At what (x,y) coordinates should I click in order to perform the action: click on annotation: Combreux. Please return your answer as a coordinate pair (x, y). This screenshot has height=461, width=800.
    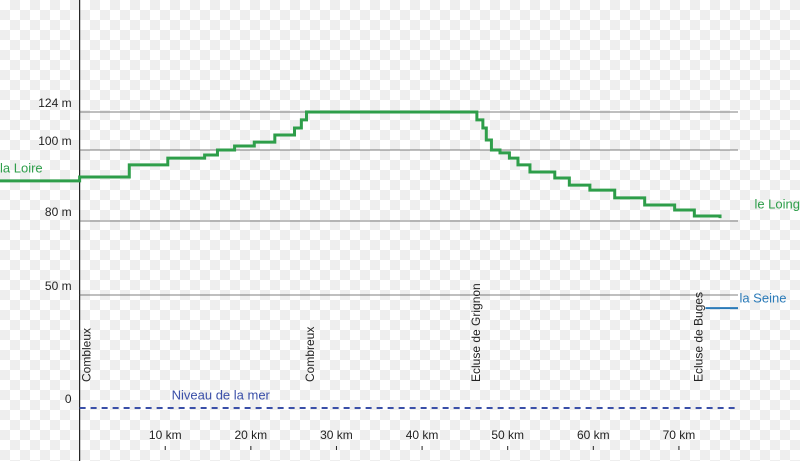
    Looking at the image, I should click on (310, 354).